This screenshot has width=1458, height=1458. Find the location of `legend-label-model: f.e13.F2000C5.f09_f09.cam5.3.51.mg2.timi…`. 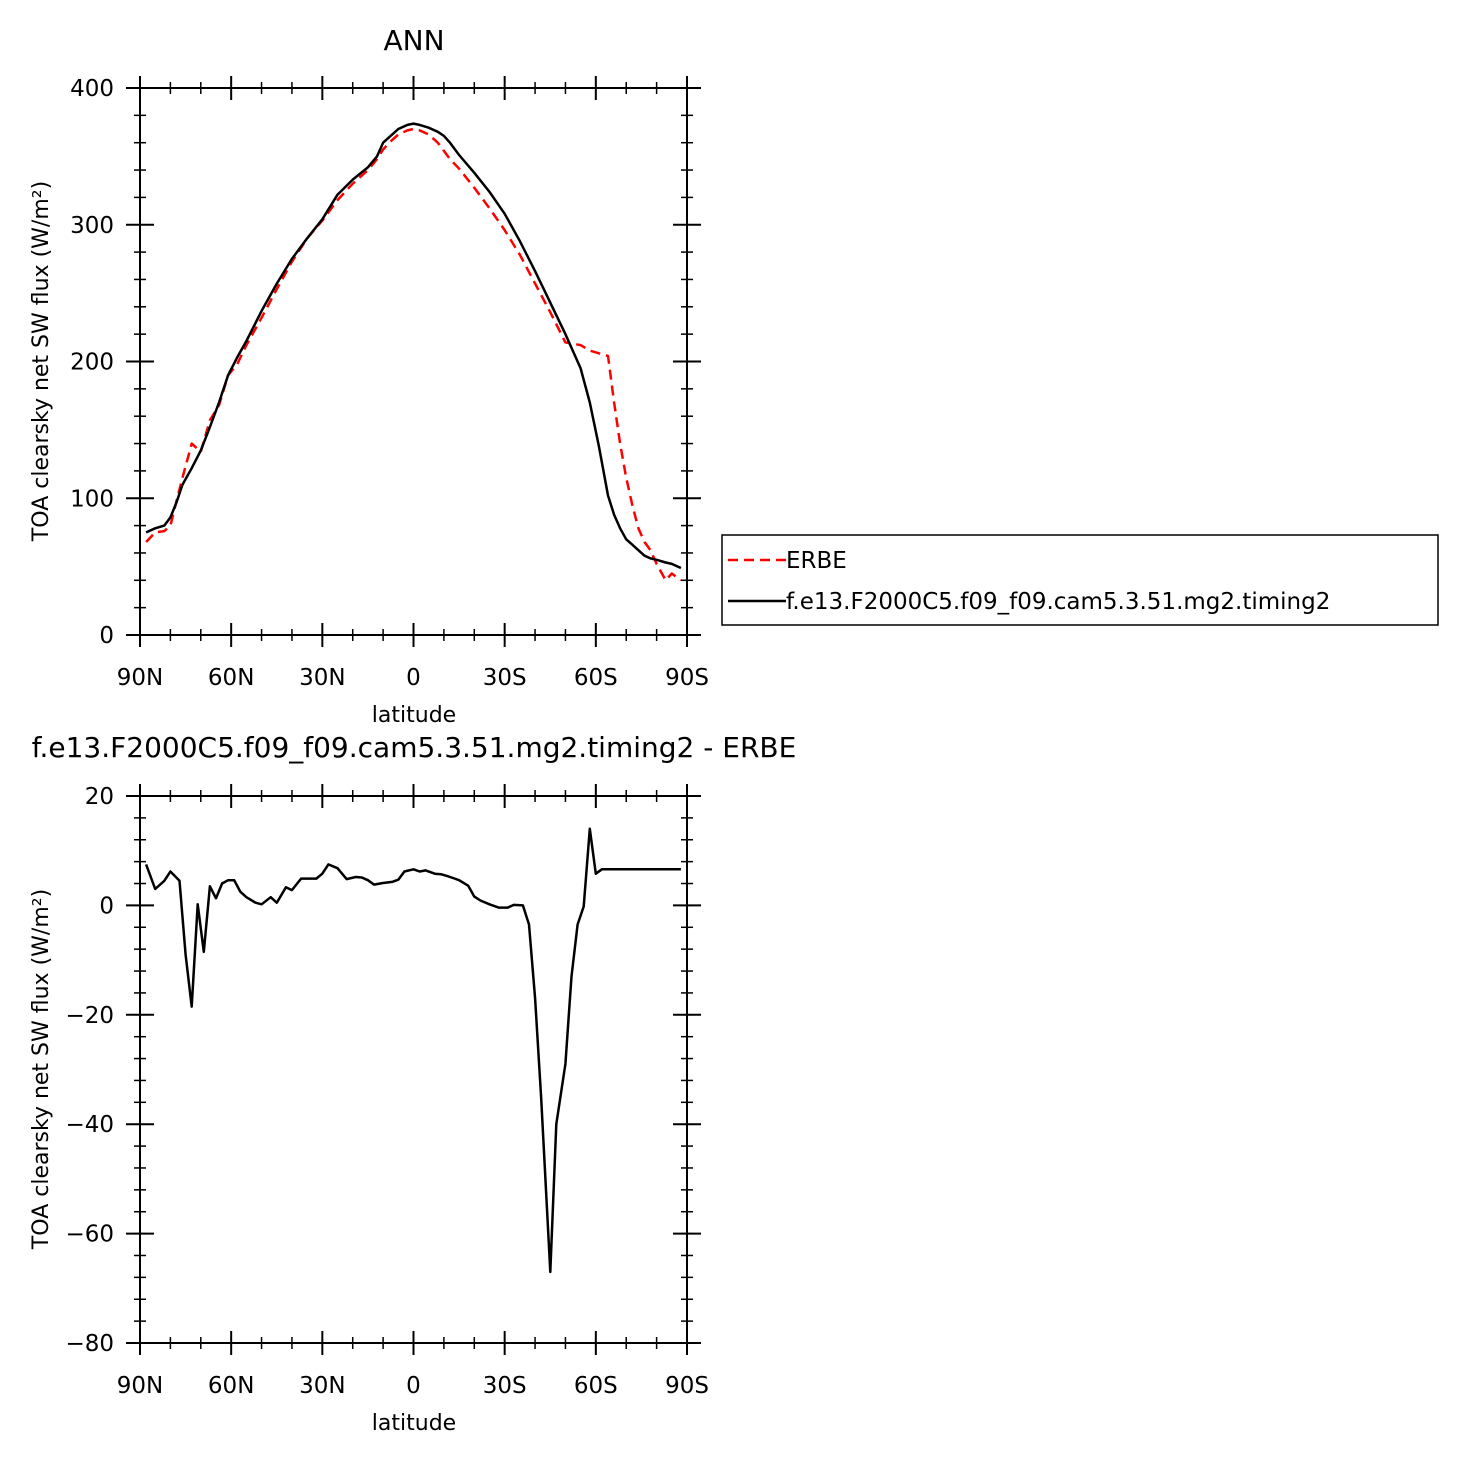

legend-label-model: f.e13.F2000C5.f09_f09.cam5.3.51.mg2.timi… is located at coordinates (1058, 602).